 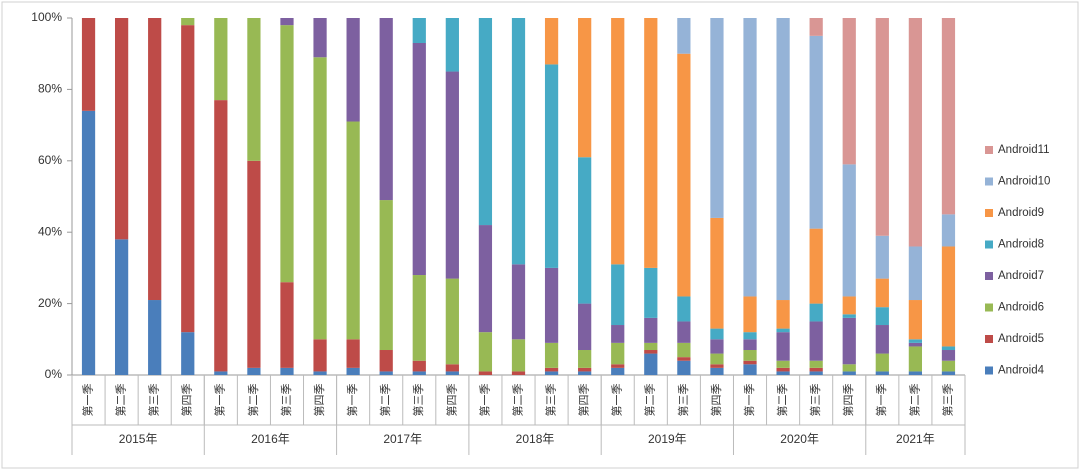 I want to click on y-tick-label: 0%, so click(x=54, y=374).